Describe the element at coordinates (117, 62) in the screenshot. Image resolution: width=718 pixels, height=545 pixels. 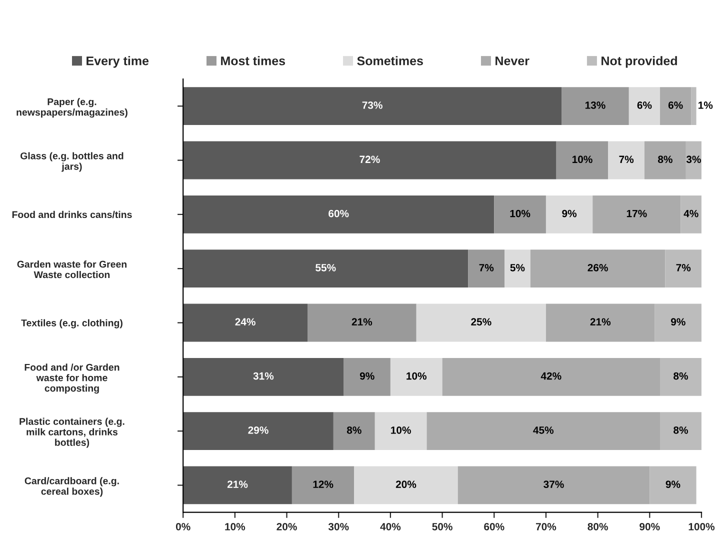
I see `legend-label: Every time` at that location.